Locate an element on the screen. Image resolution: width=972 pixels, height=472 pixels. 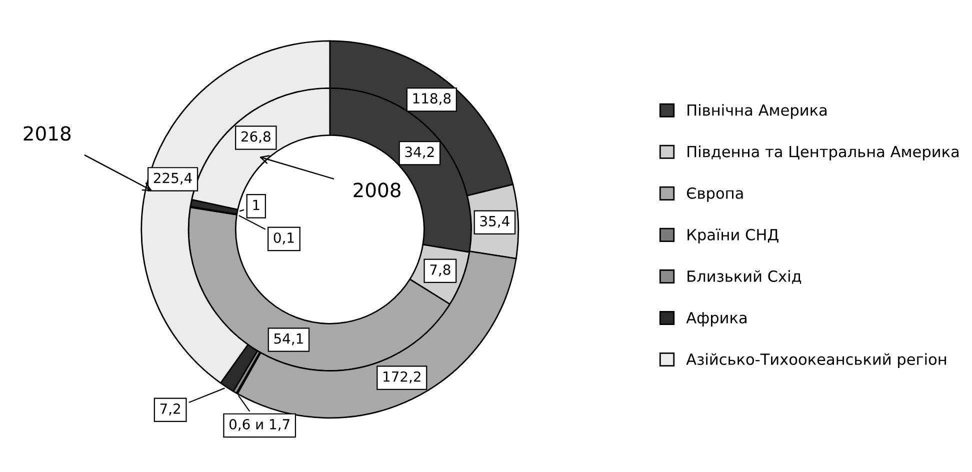
data-label: 54,1 is located at coordinates (288, 339).